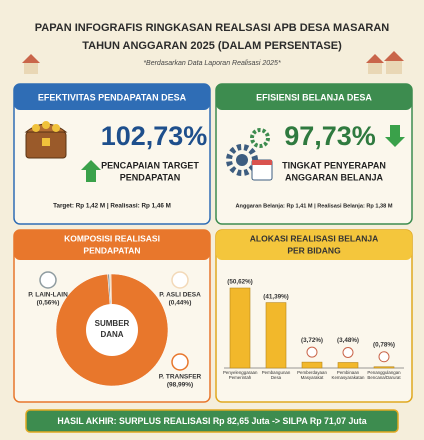 This screenshot has height=440, width=424. I want to click on houses, so click(213, 62).